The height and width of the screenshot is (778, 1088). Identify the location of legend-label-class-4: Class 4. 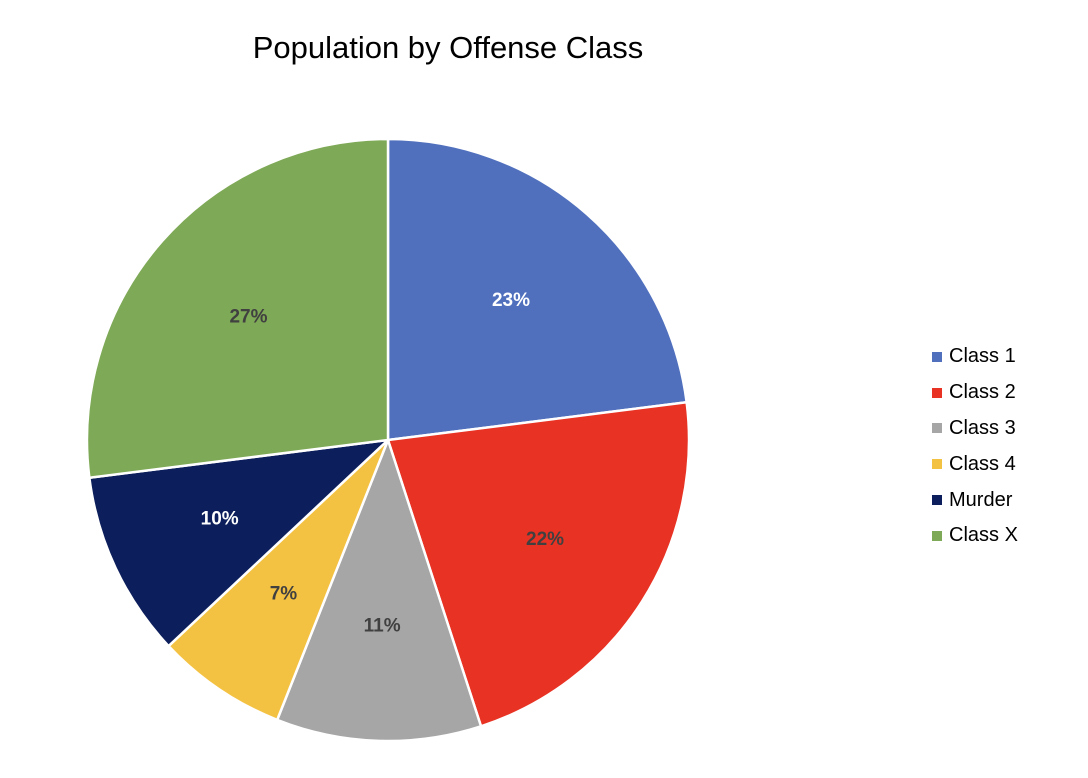
(982, 463).